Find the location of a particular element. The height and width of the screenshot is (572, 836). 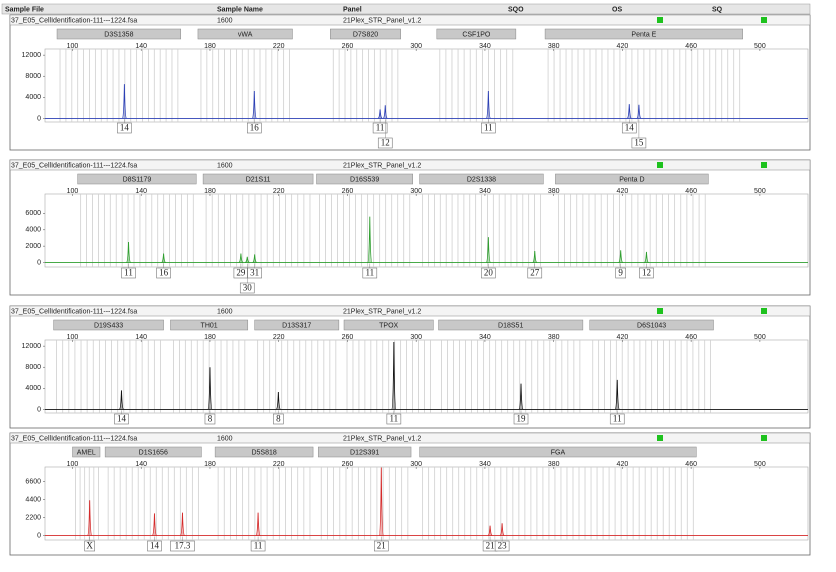

allele-label: 19 is located at coordinates (522, 419).